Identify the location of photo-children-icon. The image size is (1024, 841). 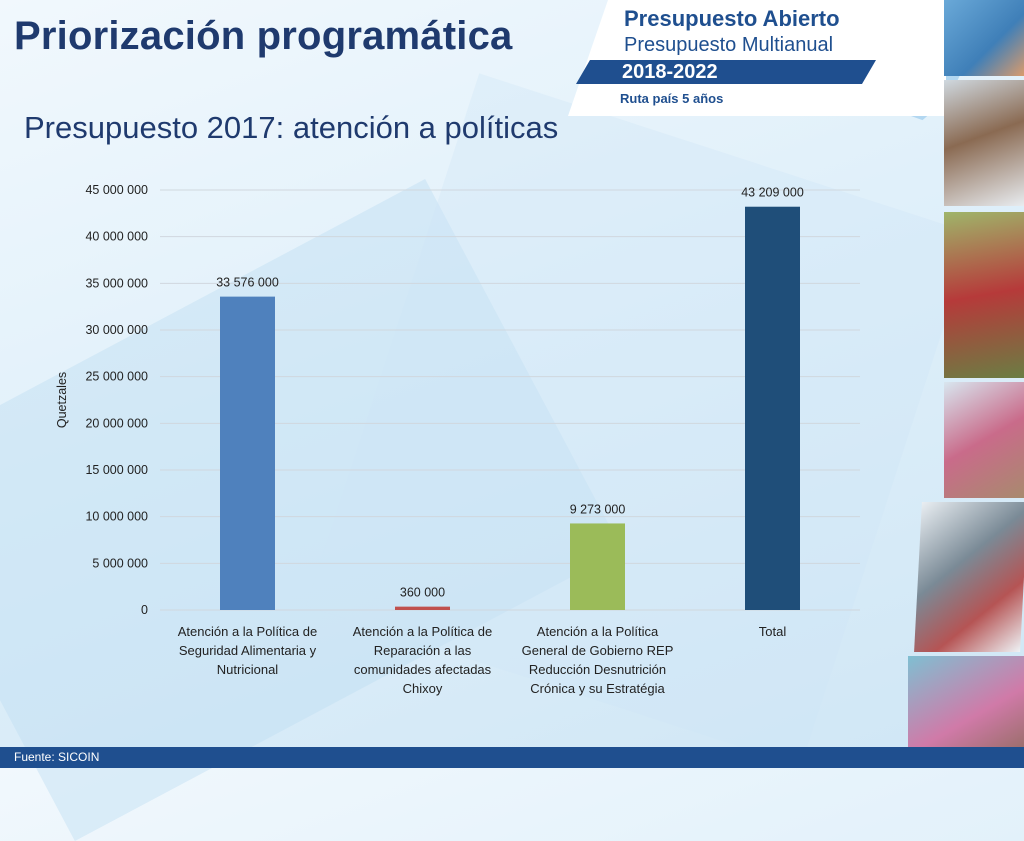
(984, 440).